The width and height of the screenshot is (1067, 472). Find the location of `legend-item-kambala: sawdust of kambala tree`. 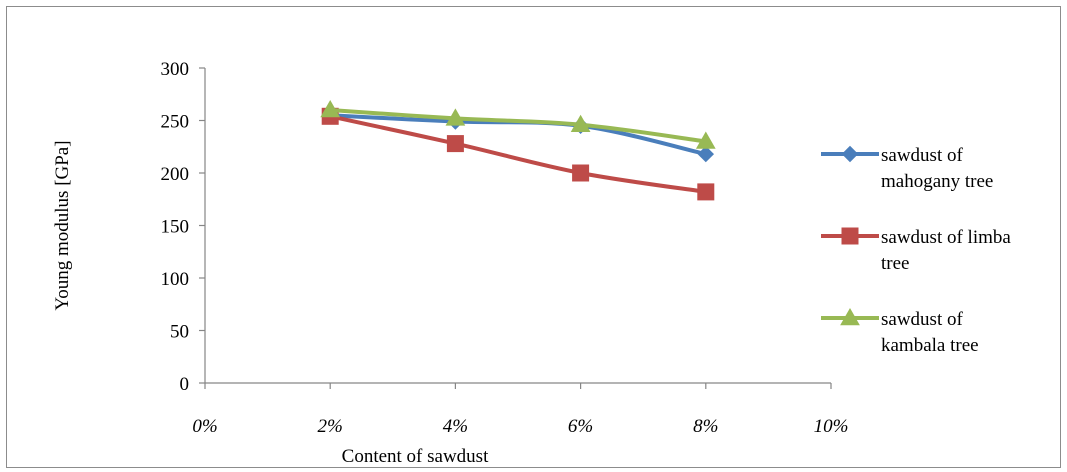

legend-item-kambala: sawdust of kambala tree is located at coordinates (900, 331).